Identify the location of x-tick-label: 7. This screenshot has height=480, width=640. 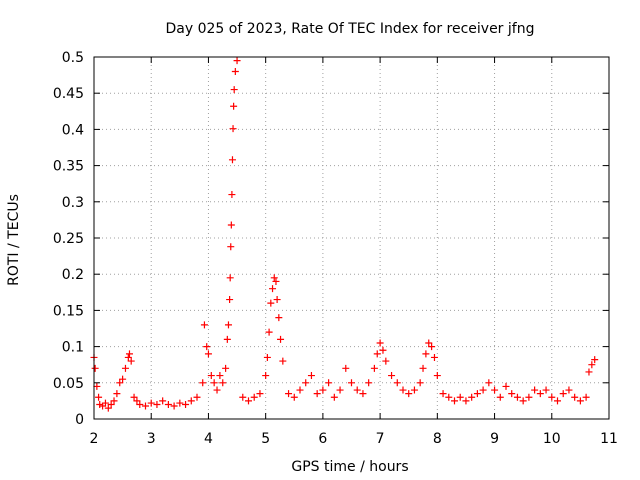
(380, 439).